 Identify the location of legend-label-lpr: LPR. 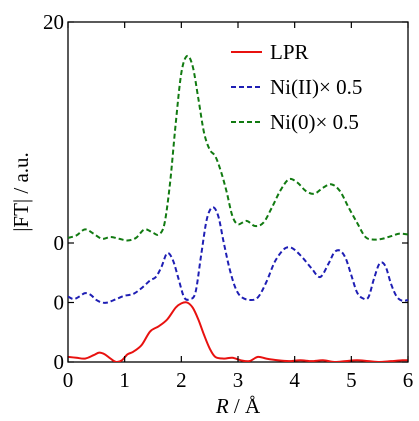
(289, 52).